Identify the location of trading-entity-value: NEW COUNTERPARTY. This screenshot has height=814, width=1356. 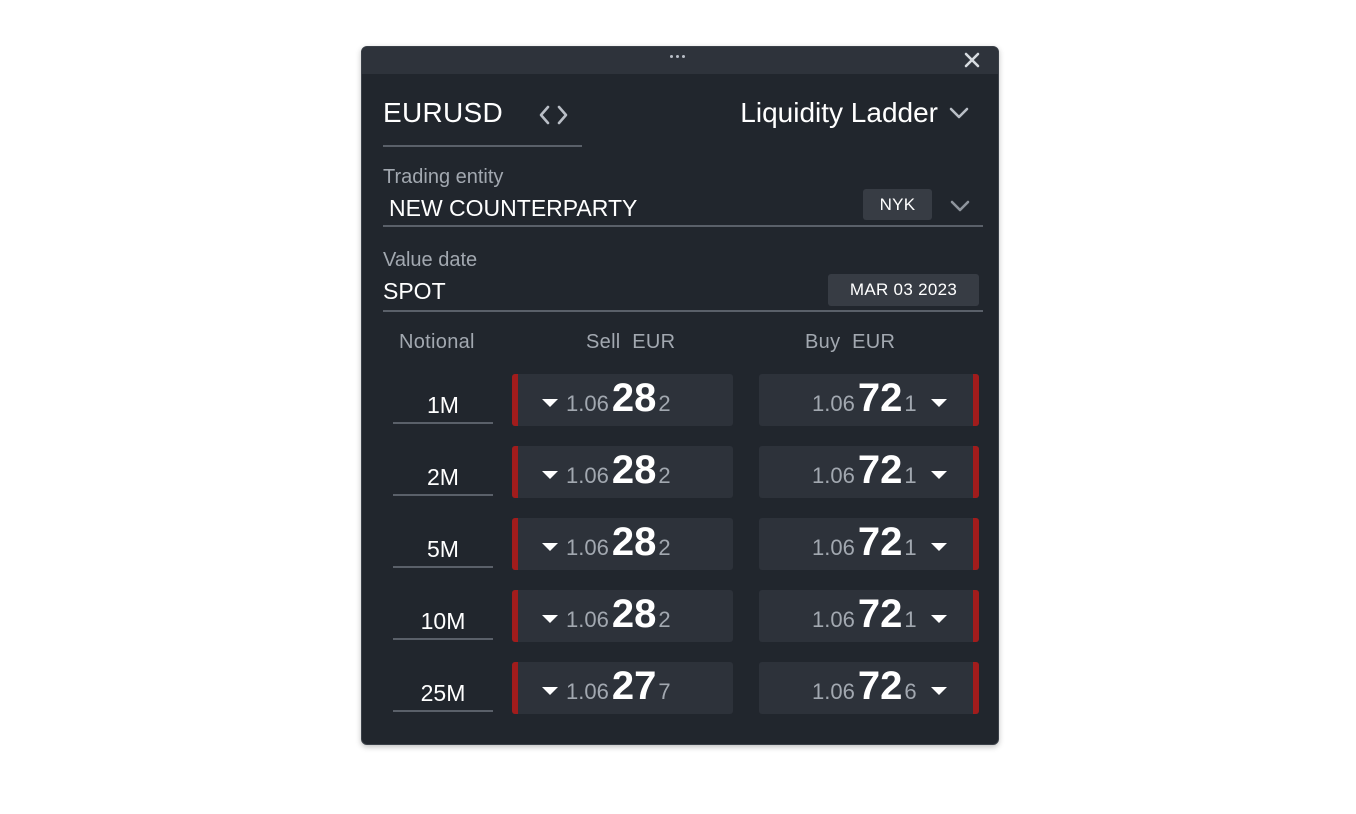
(513, 208).